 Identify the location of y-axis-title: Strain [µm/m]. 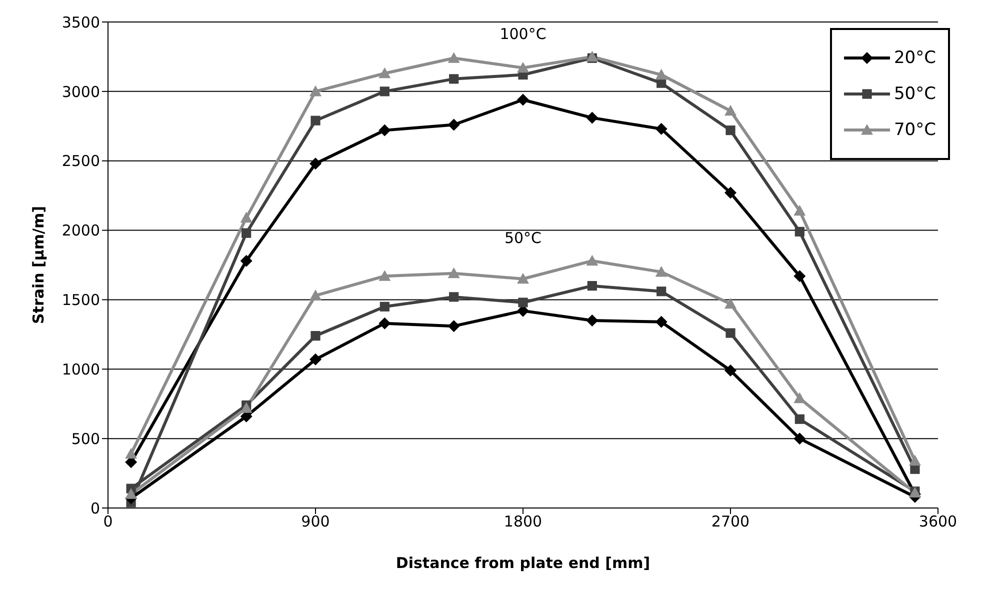
(38, 265).